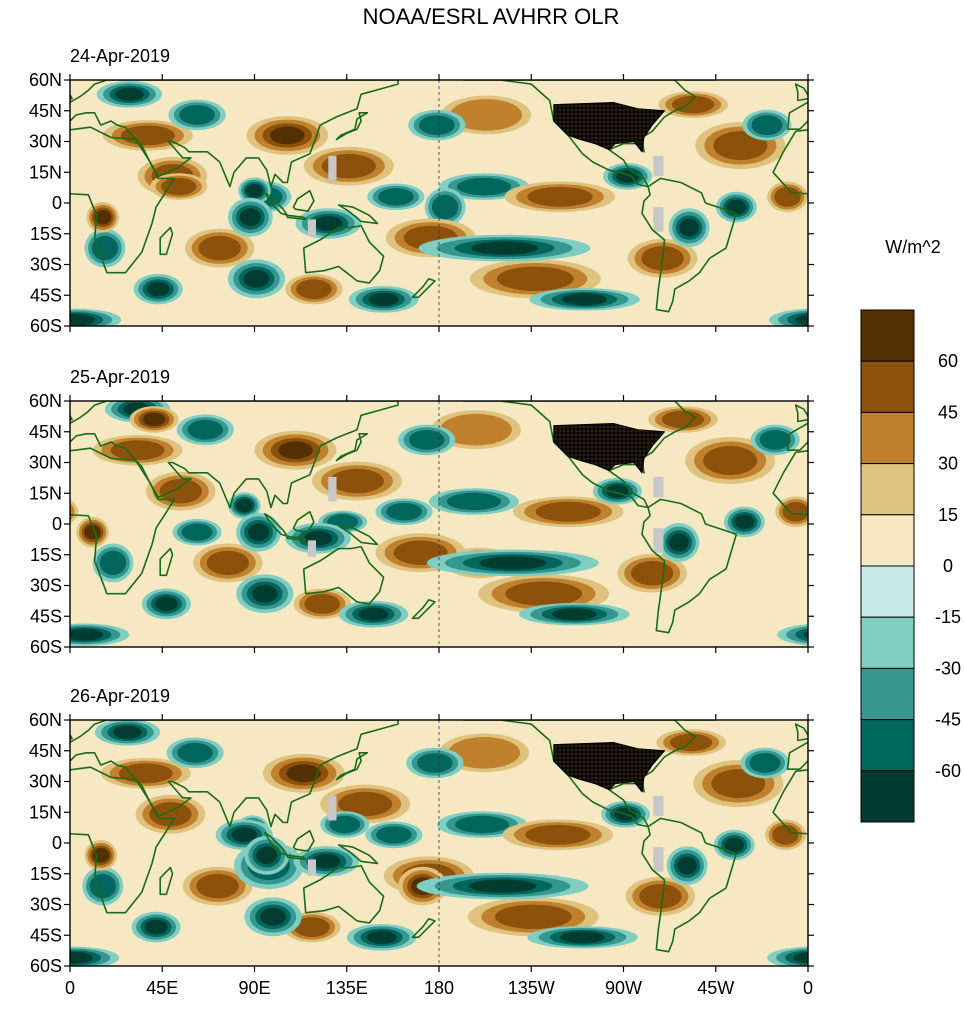 This screenshot has width=964, height=1013. I want to click on colorbar-tick-label: 15, so click(948, 515).